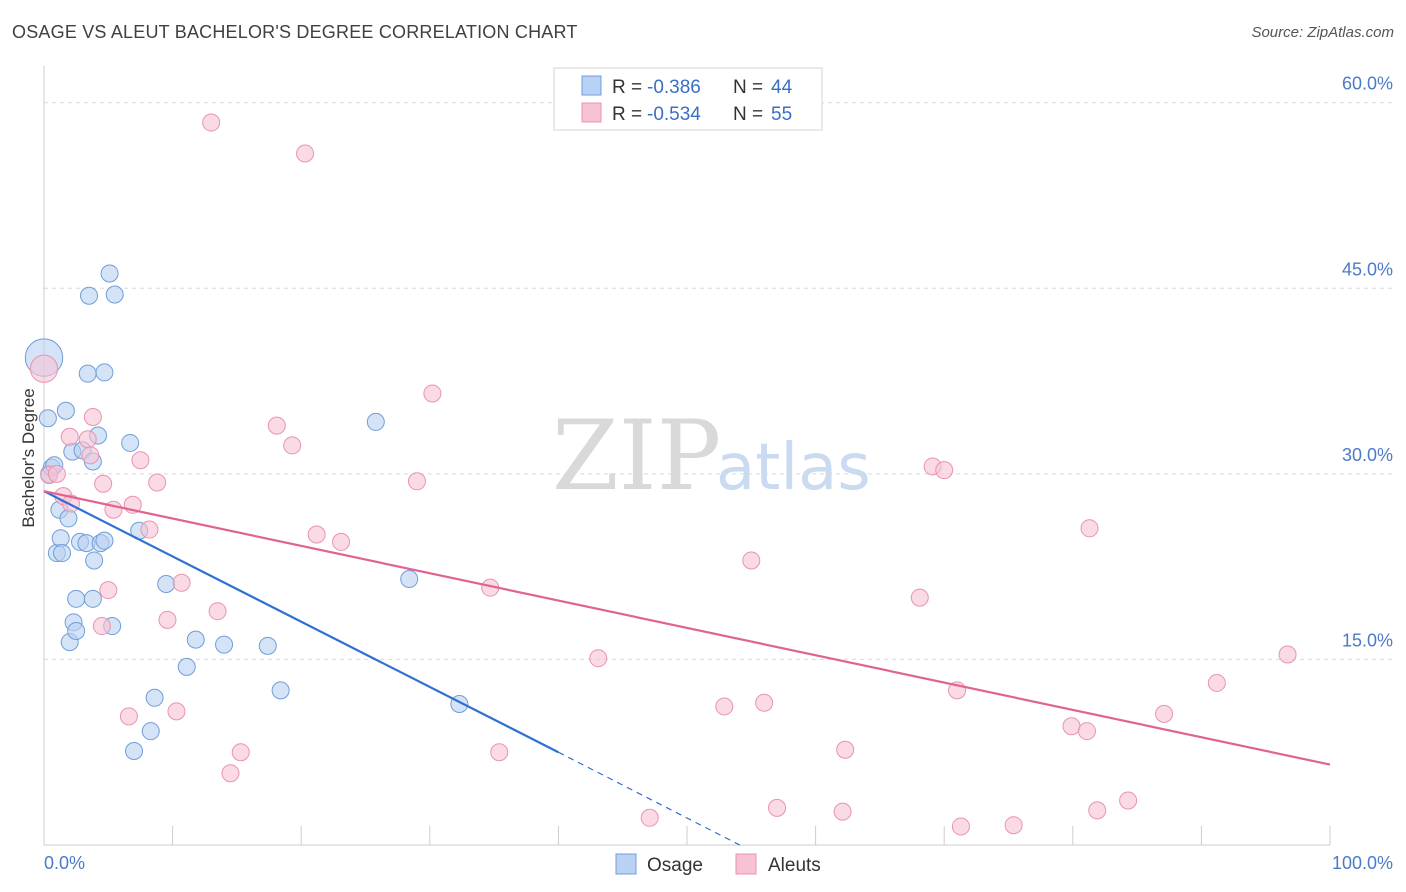 The width and height of the screenshot is (1406, 892). I want to click on source-credit: Source: ZipAtlas.com, so click(1322, 32).